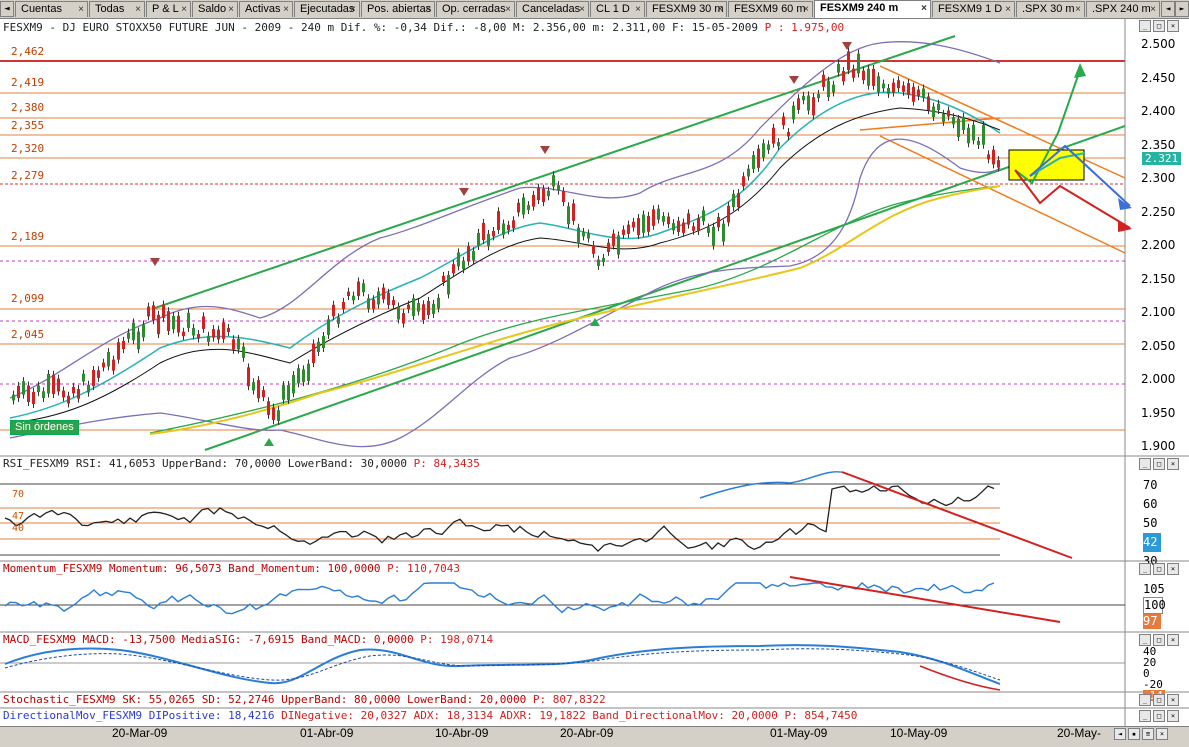  Describe the element at coordinates (51, 9) in the screenshot. I see `tab-cuentas: Cuentas ×` at that location.